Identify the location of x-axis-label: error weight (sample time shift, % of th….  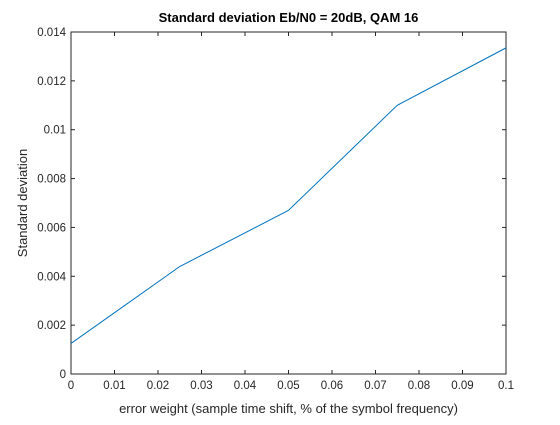
(288, 408).